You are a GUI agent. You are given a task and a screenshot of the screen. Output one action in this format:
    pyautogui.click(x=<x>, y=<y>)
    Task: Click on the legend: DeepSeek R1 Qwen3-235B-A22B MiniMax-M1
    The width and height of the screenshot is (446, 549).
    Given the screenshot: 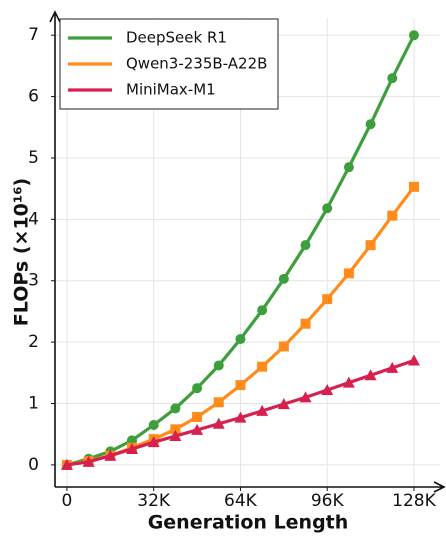 What is the action you would take?
    pyautogui.click(x=169, y=64)
    